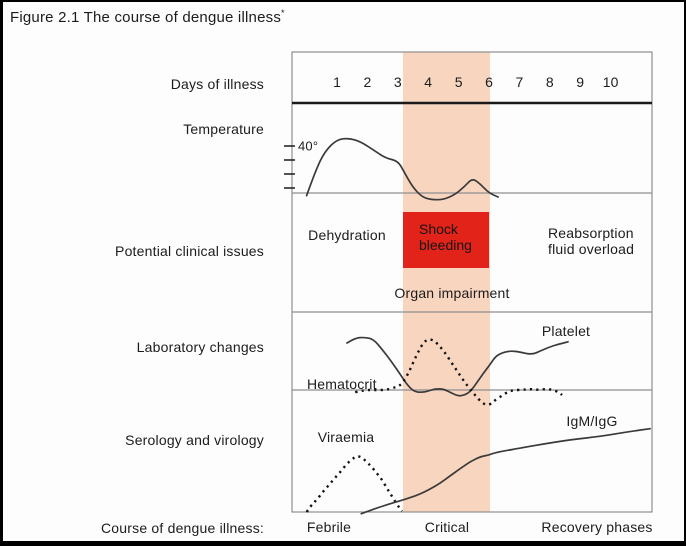 Image resolution: width=686 pixels, height=546 pixels. What do you see at coordinates (505, 471) in the screenshot?
I see `curve-igm-igg` at bounding box center [505, 471].